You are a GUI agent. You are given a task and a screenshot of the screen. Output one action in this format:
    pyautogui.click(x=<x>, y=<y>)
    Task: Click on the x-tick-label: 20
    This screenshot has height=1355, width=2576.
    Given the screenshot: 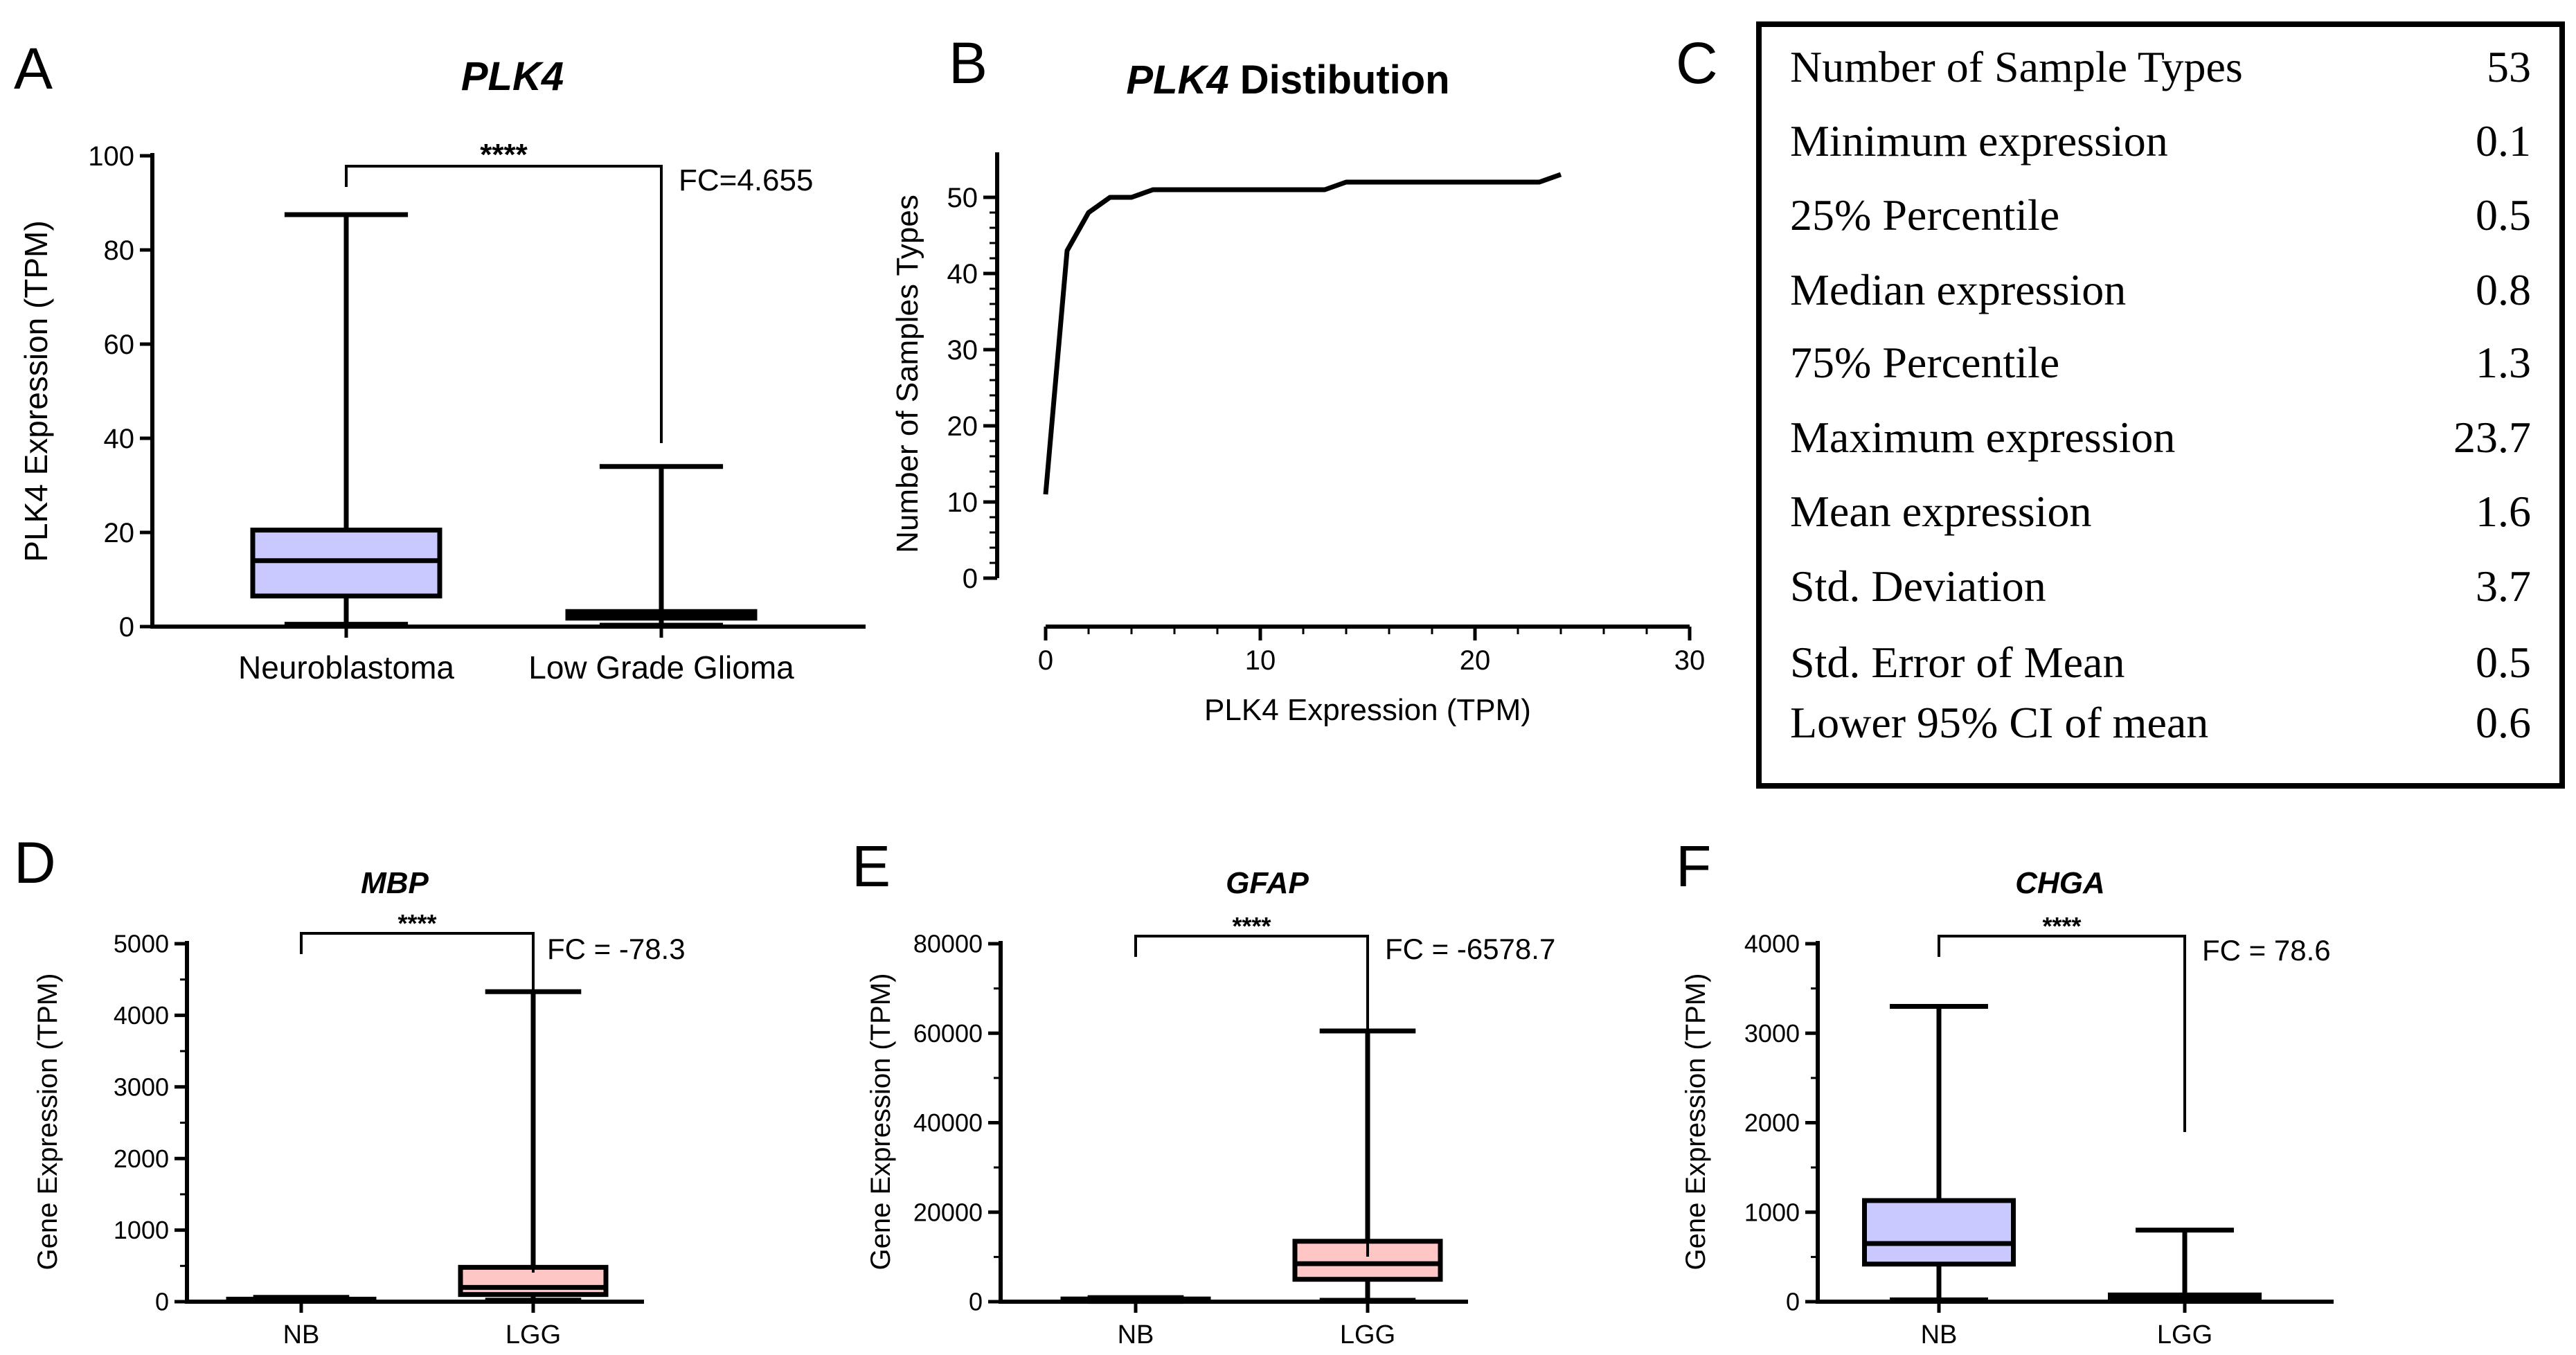 What is the action you would take?
    pyautogui.click(x=1476, y=660)
    